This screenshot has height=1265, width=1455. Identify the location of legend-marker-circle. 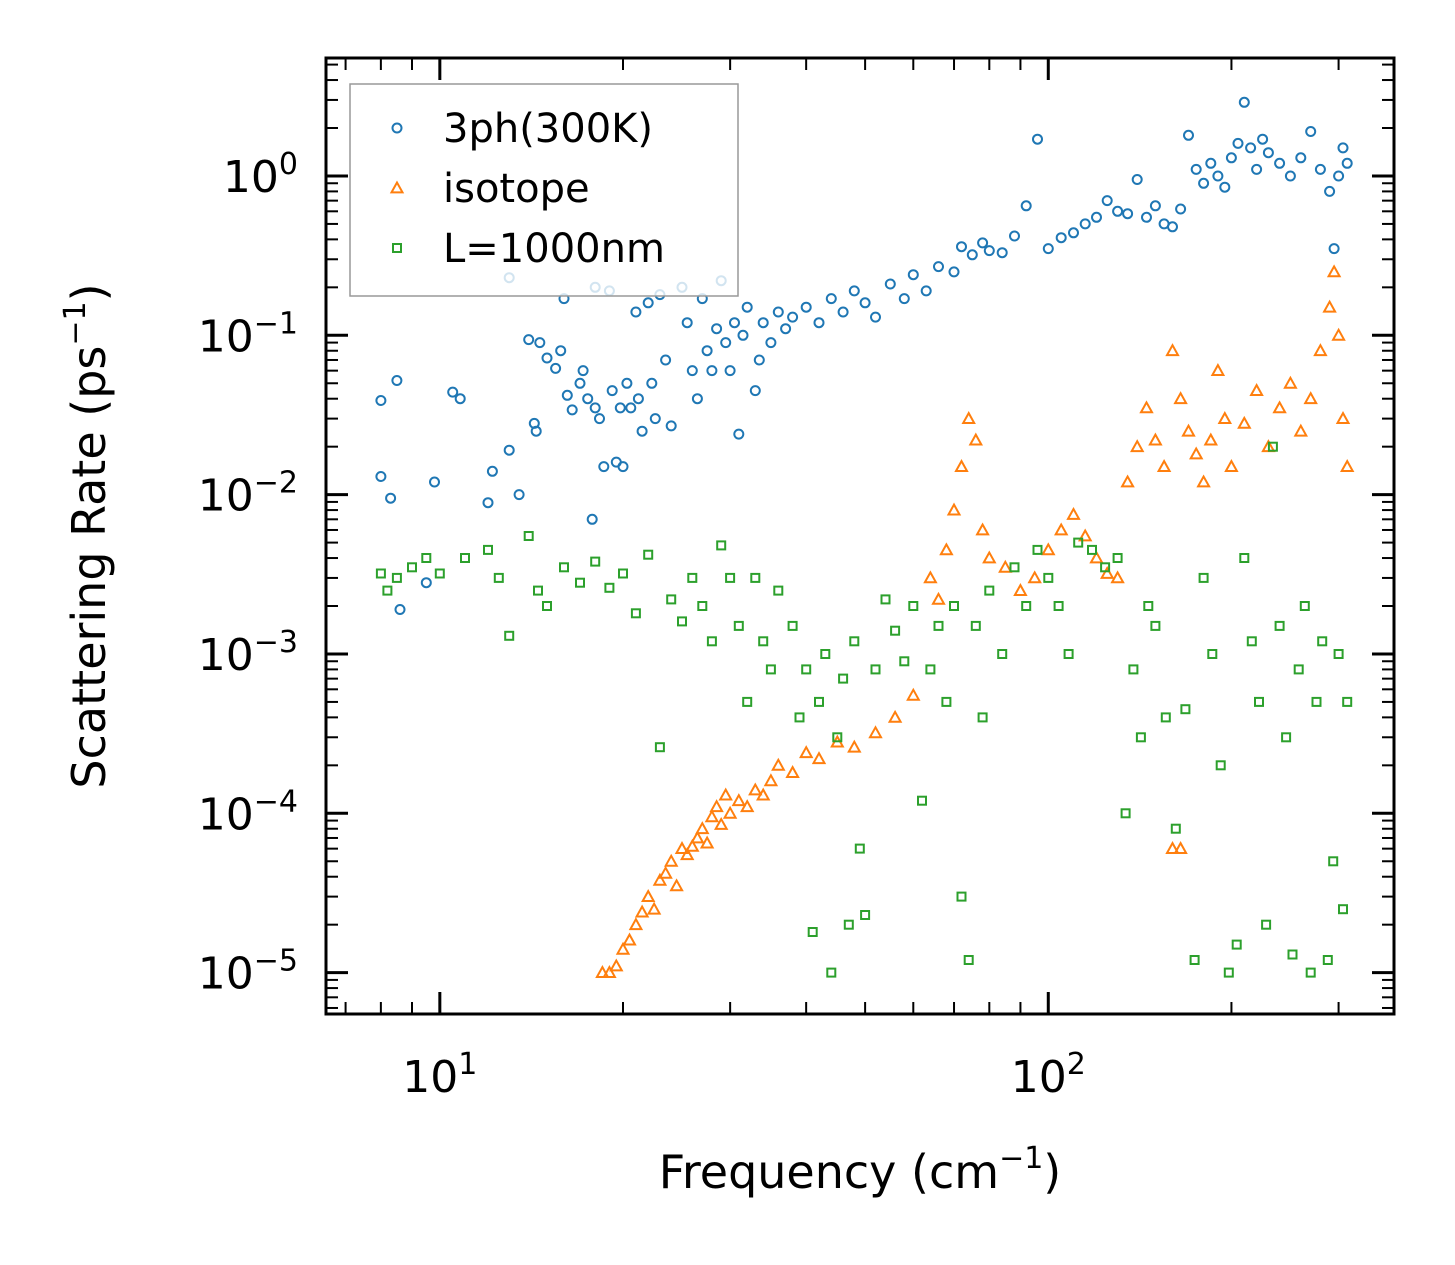
(397, 128).